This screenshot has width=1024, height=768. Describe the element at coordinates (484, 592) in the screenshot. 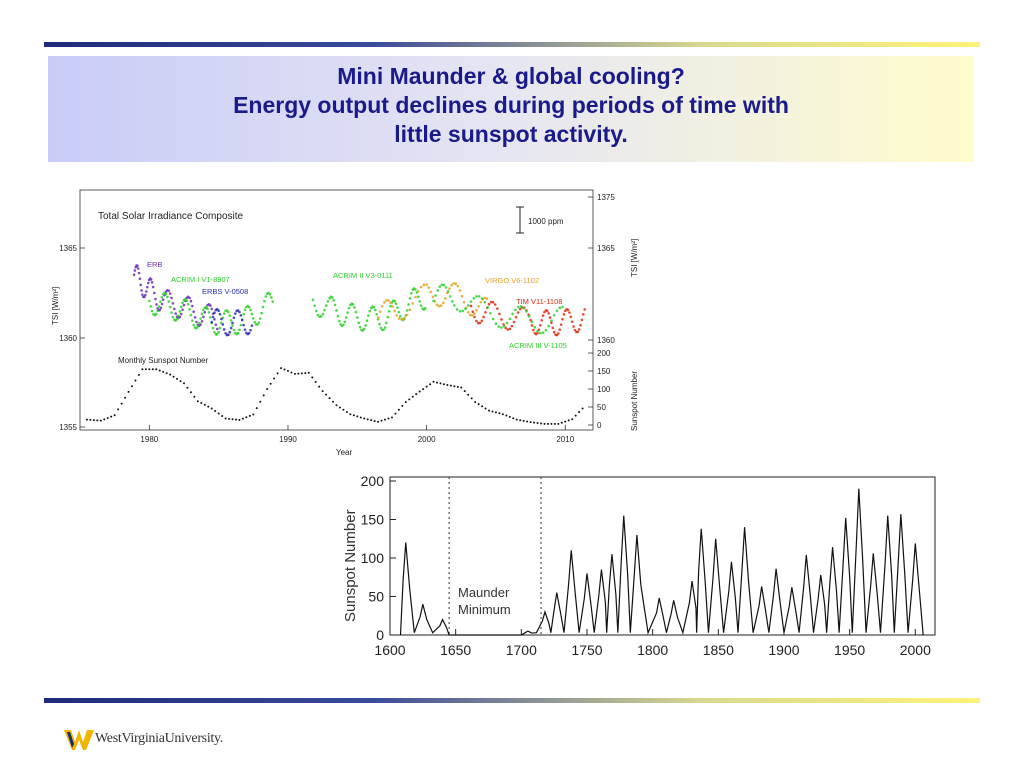

I see `maunder-label-line1: Maunder` at that location.